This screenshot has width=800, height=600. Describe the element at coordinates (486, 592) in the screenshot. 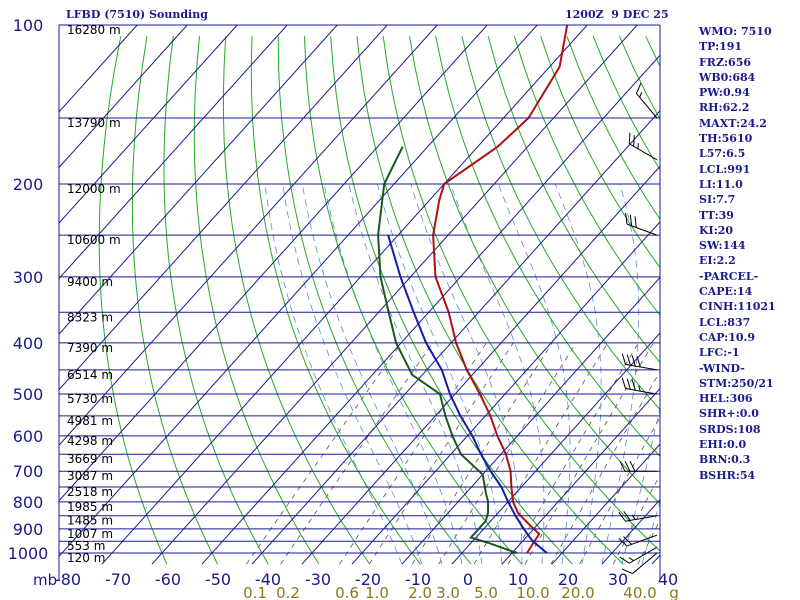

I see `mixing-ratio-label: 5.0` at that location.